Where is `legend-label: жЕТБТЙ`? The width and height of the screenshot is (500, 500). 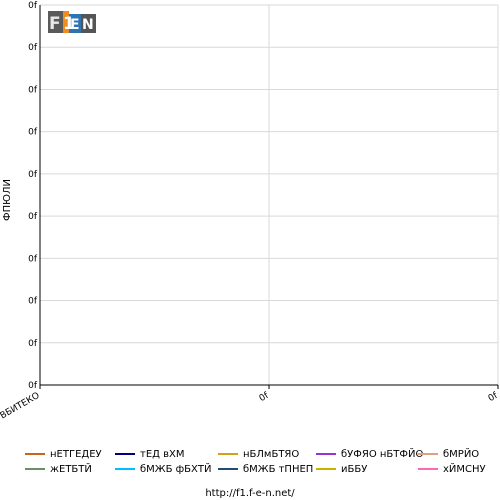
legend-label: жЕТБТЙ is located at coordinates (71, 468).